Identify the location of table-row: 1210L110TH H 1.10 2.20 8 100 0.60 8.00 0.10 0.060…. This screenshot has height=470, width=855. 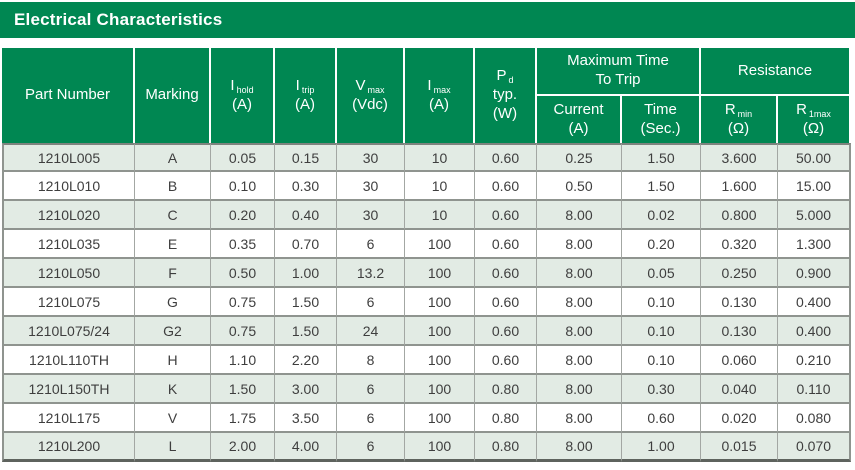
(427, 360).